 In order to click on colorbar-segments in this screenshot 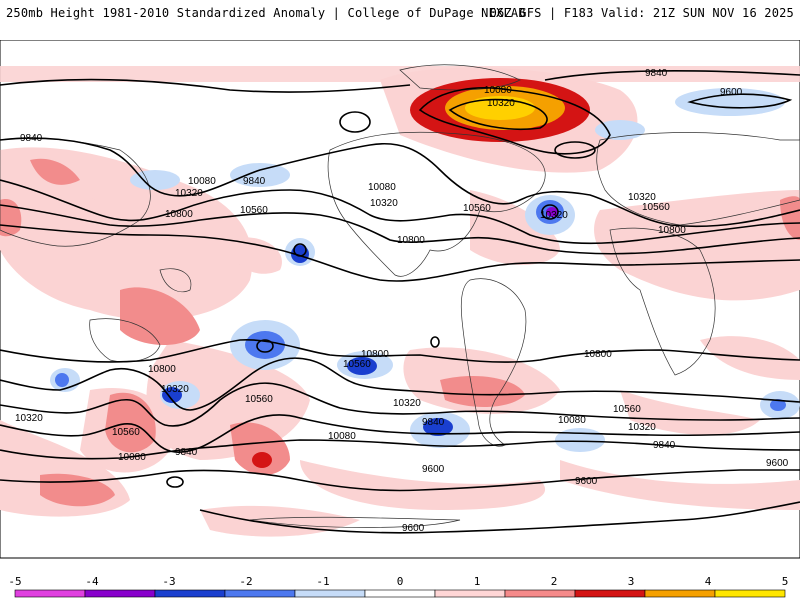, I will do `click(400, 593)`.